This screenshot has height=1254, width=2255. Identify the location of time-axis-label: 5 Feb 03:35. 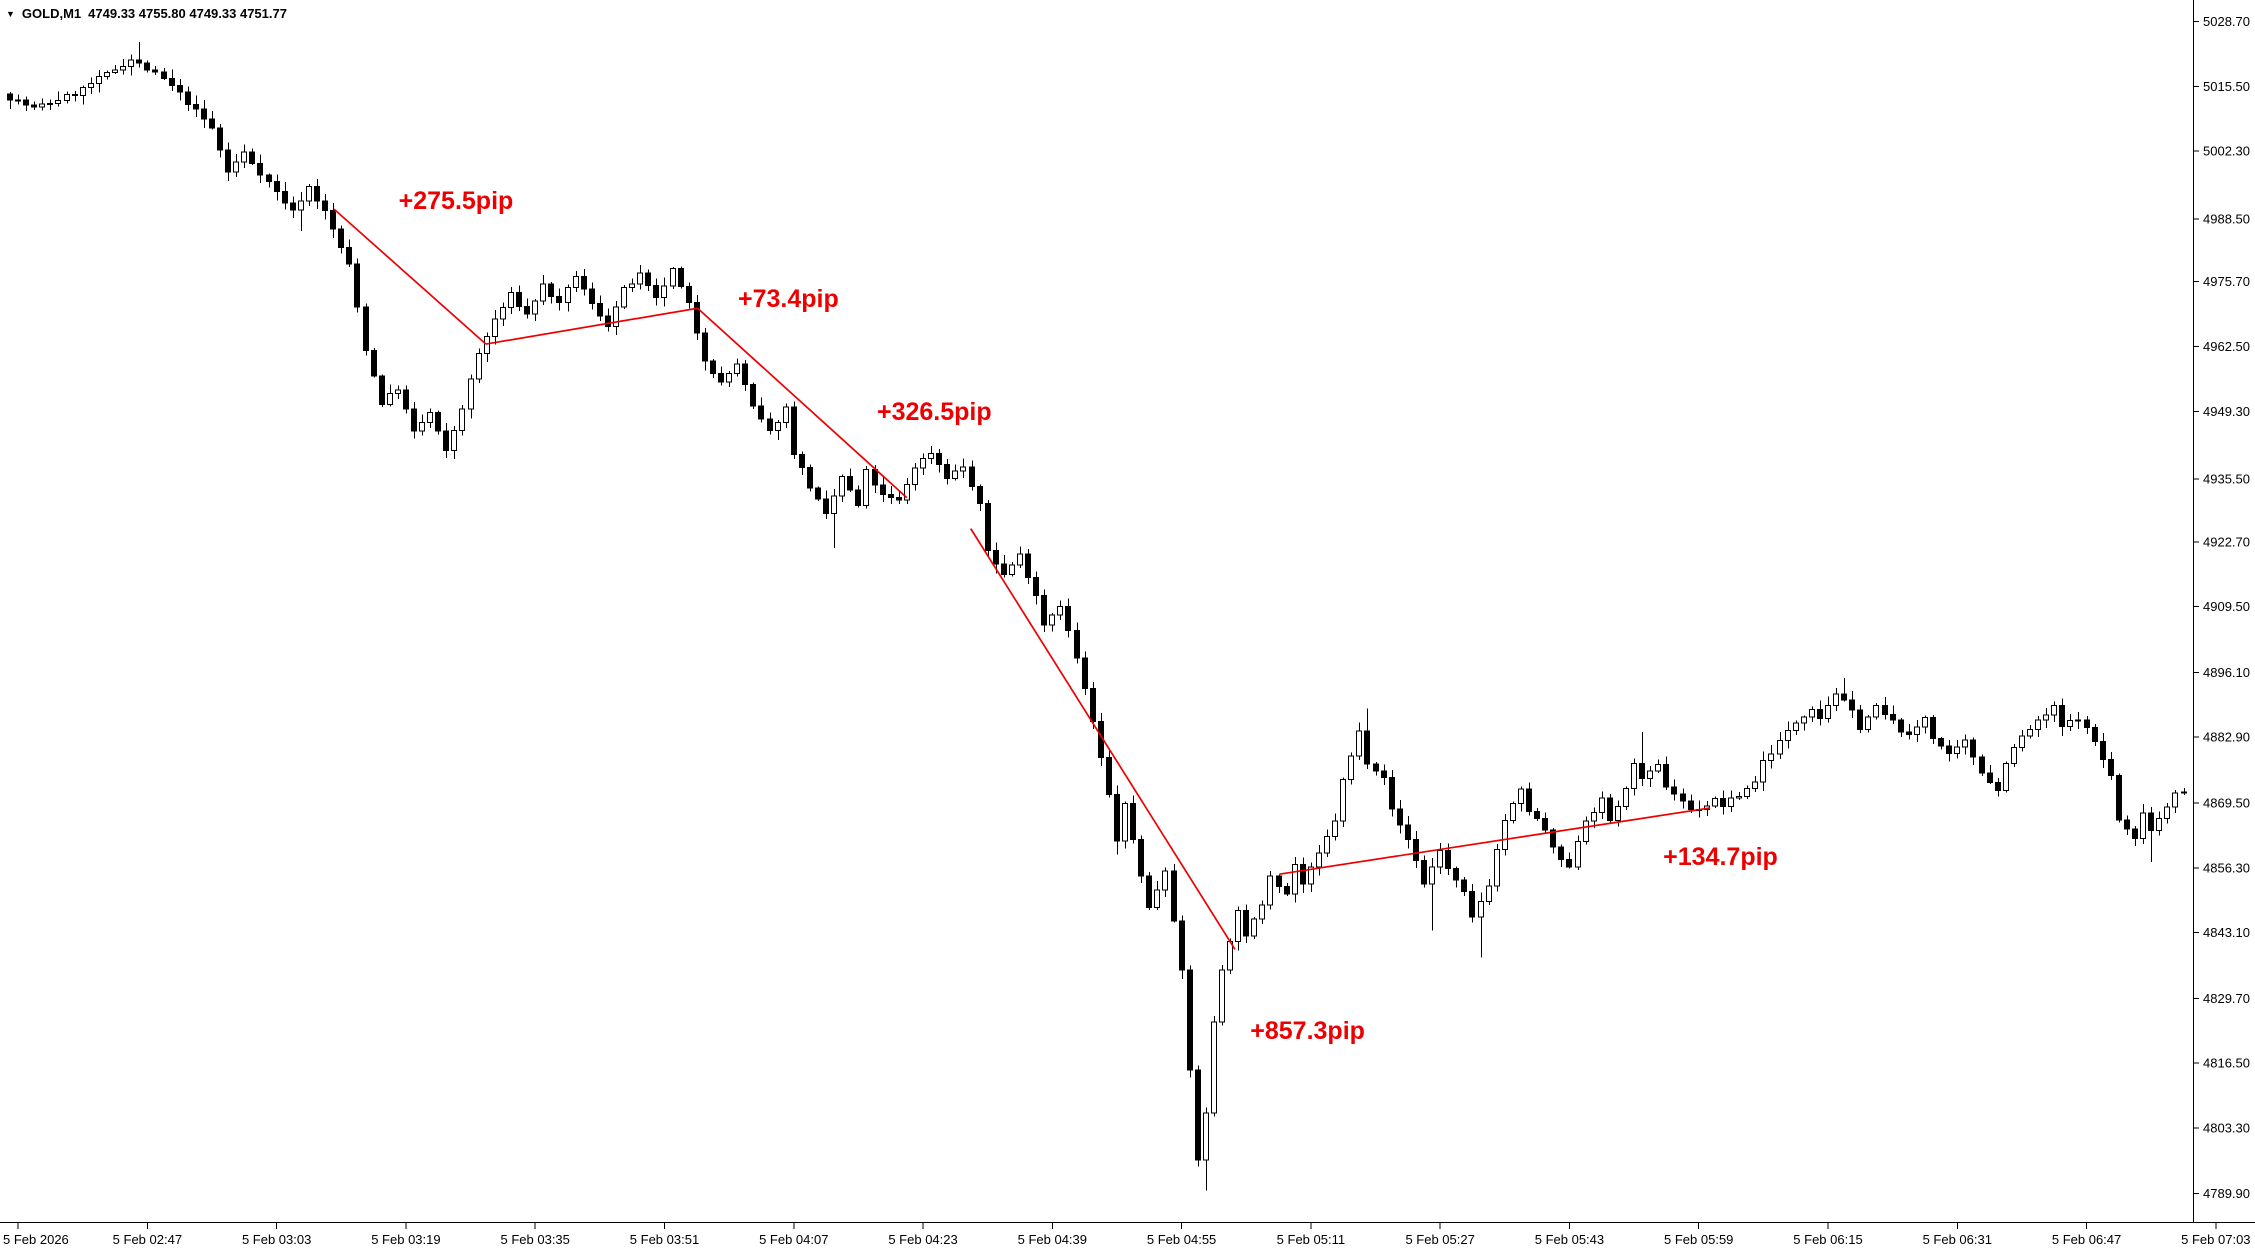
(535, 1239).